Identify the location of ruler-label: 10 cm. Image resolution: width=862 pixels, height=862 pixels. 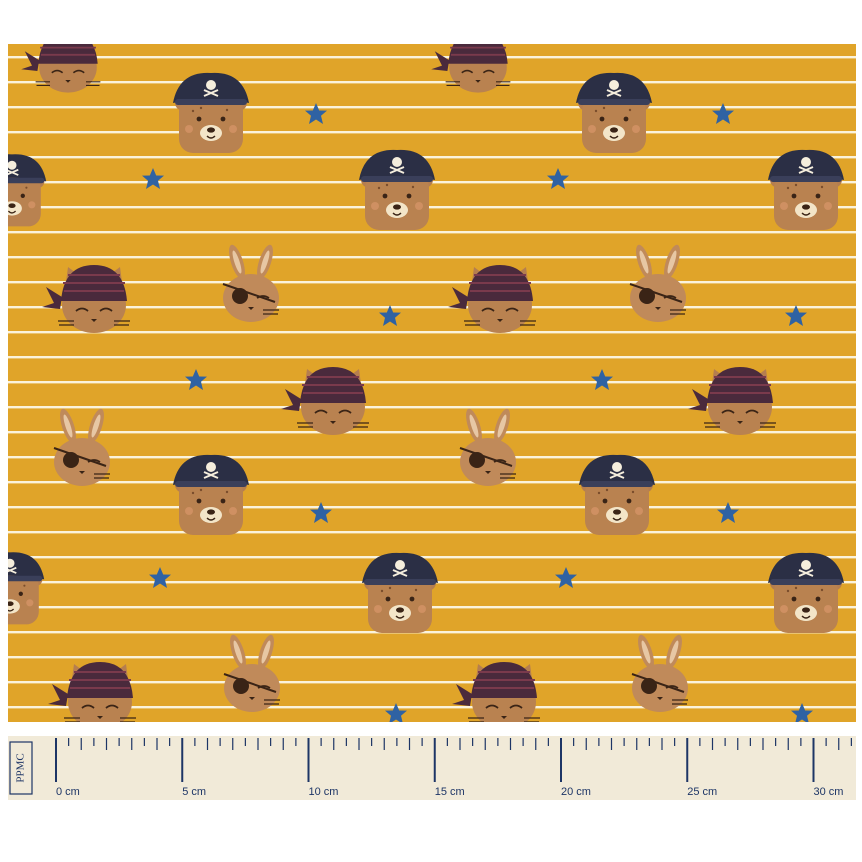
(324, 792).